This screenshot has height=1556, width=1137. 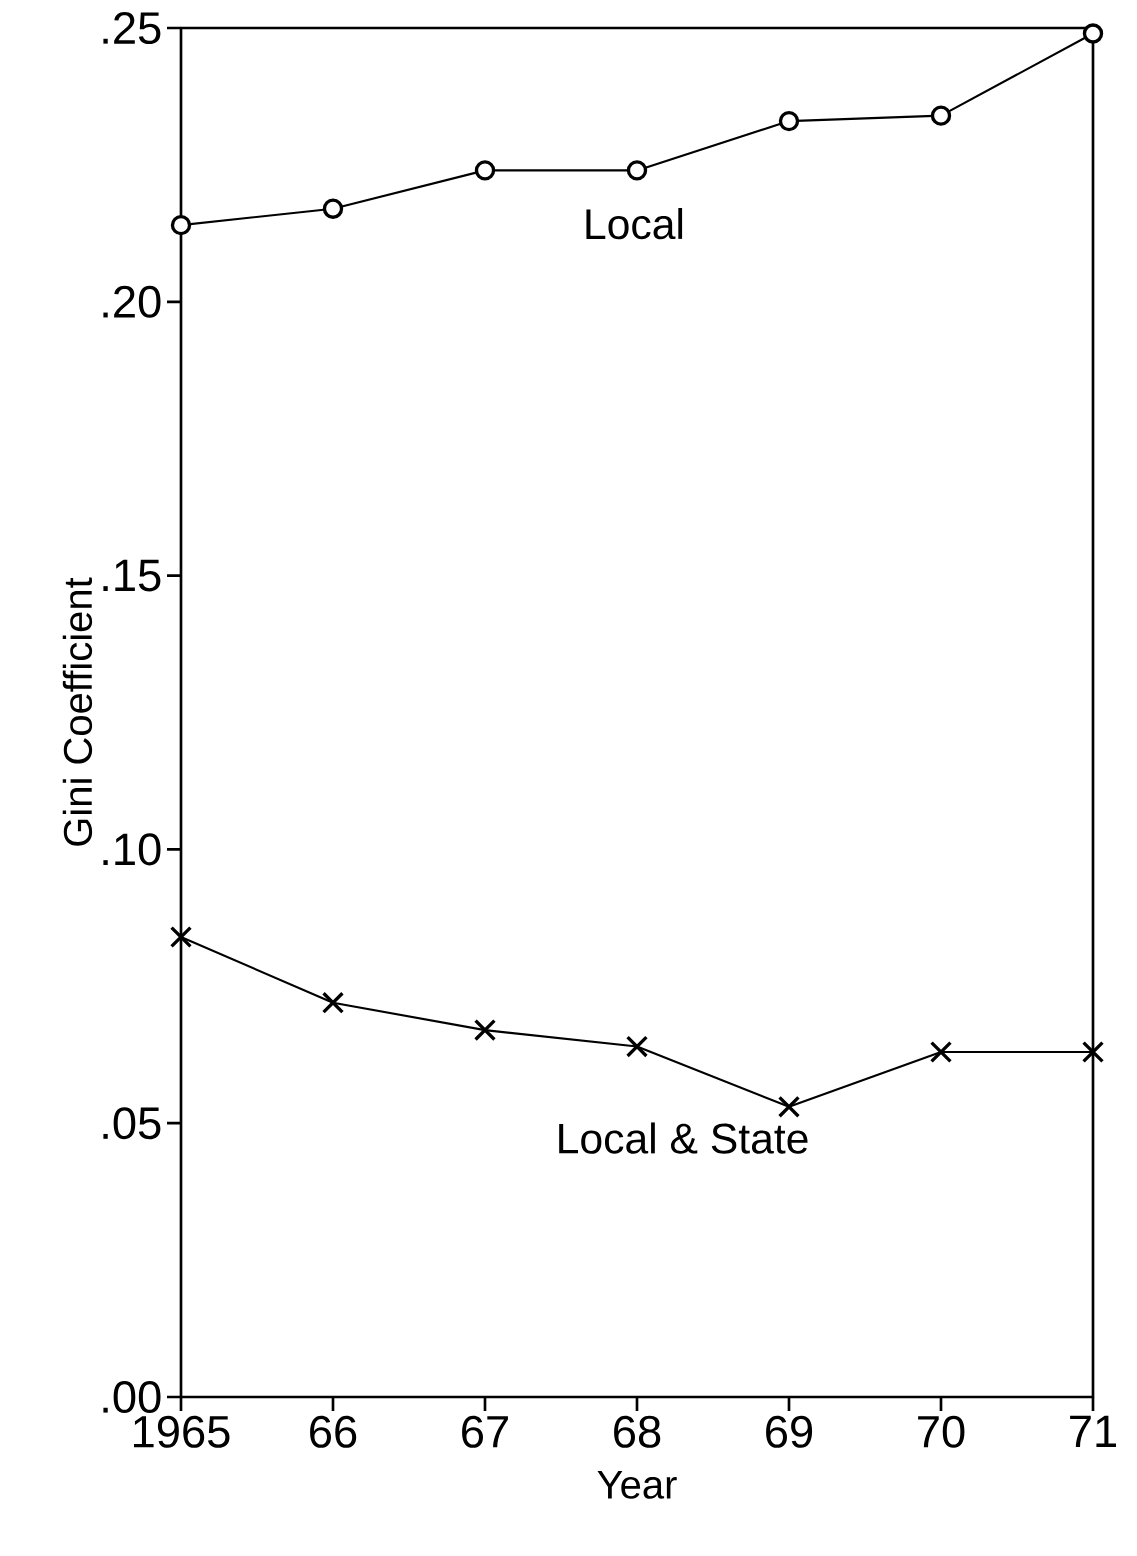 I want to click on series-label: Local, so click(x=634, y=223).